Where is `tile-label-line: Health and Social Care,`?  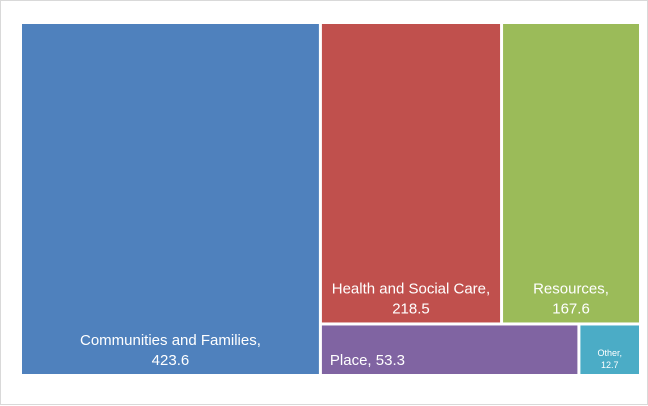 tile-label-line: Health and Social Care, is located at coordinates (411, 289).